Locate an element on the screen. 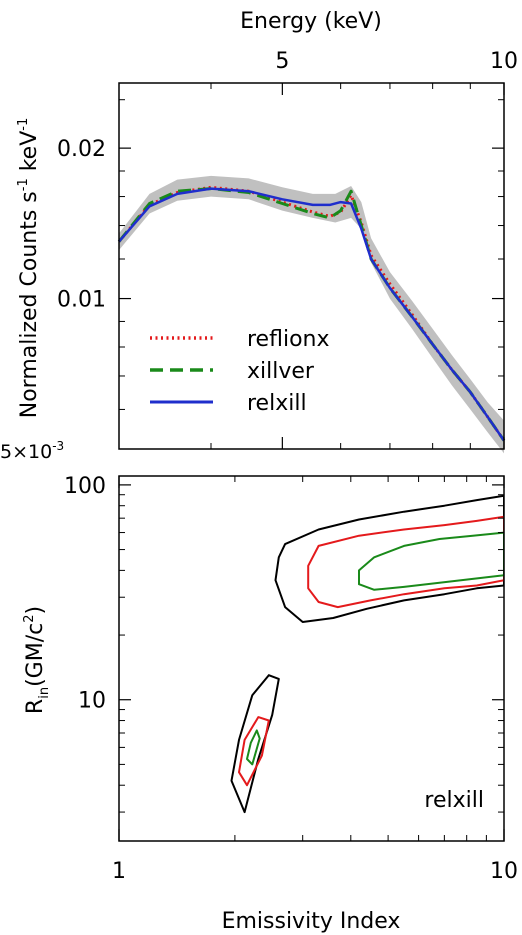 The height and width of the screenshot is (935, 522). legend: reflionx xillver relxill is located at coordinates (240, 371).